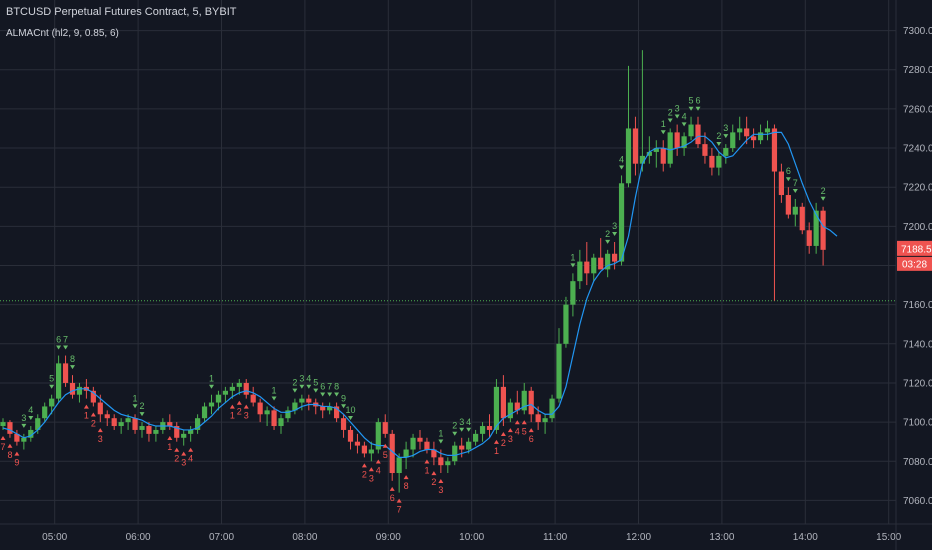  I want to click on indicator-label: ALMACnt (hl2, 9, 0.85, 6), so click(62, 33).